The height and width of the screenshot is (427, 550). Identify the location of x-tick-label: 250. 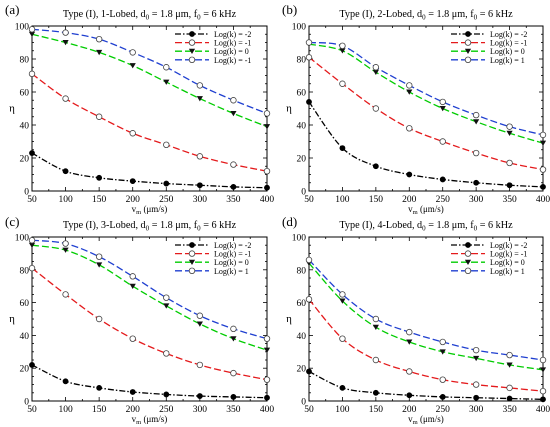
(166, 410).